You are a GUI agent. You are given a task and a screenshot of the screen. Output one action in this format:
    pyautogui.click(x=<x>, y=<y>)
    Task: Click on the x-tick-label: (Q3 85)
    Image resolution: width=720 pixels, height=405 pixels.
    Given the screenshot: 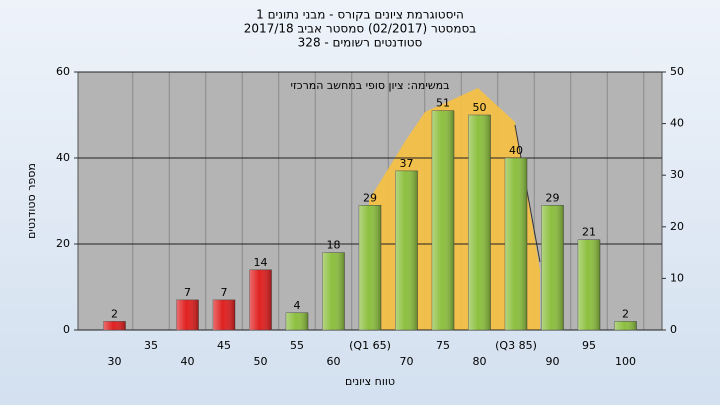 What is the action you would take?
    pyautogui.click(x=516, y=345)
    